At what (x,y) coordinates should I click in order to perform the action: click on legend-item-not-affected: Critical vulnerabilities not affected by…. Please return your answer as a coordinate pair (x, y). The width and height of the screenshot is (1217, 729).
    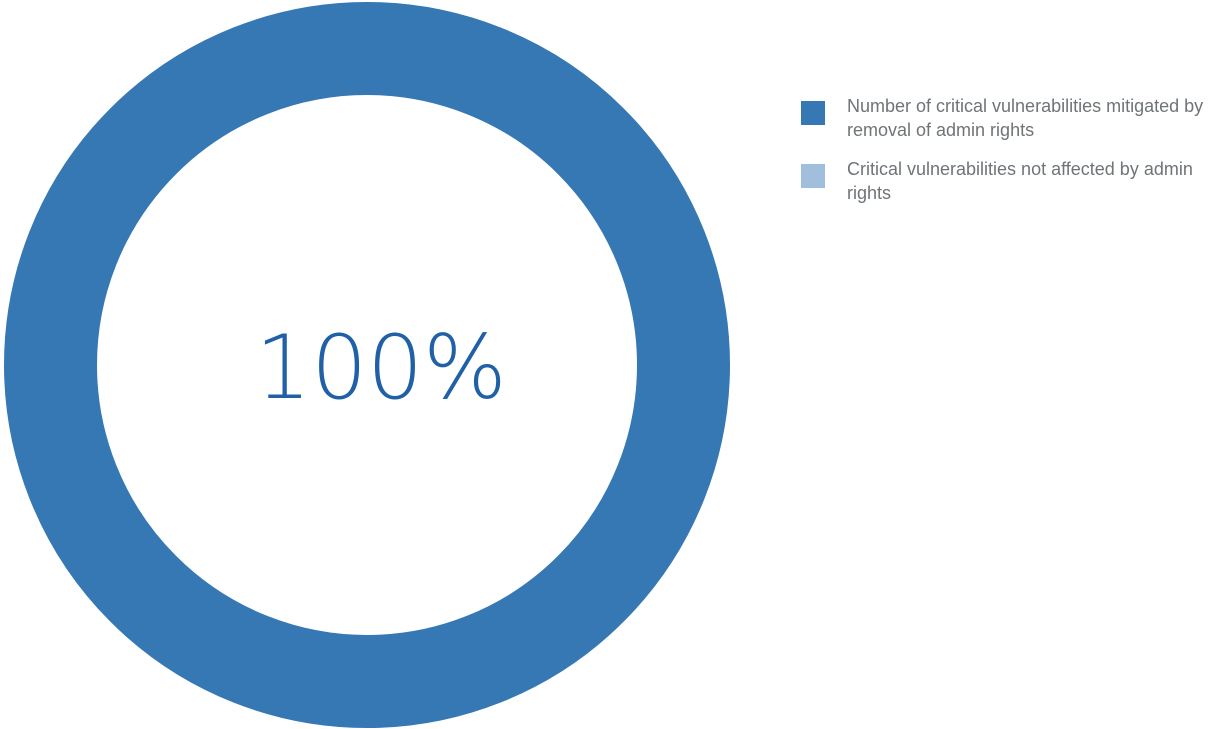
    Looking at the image, I should click on (1006, 181).